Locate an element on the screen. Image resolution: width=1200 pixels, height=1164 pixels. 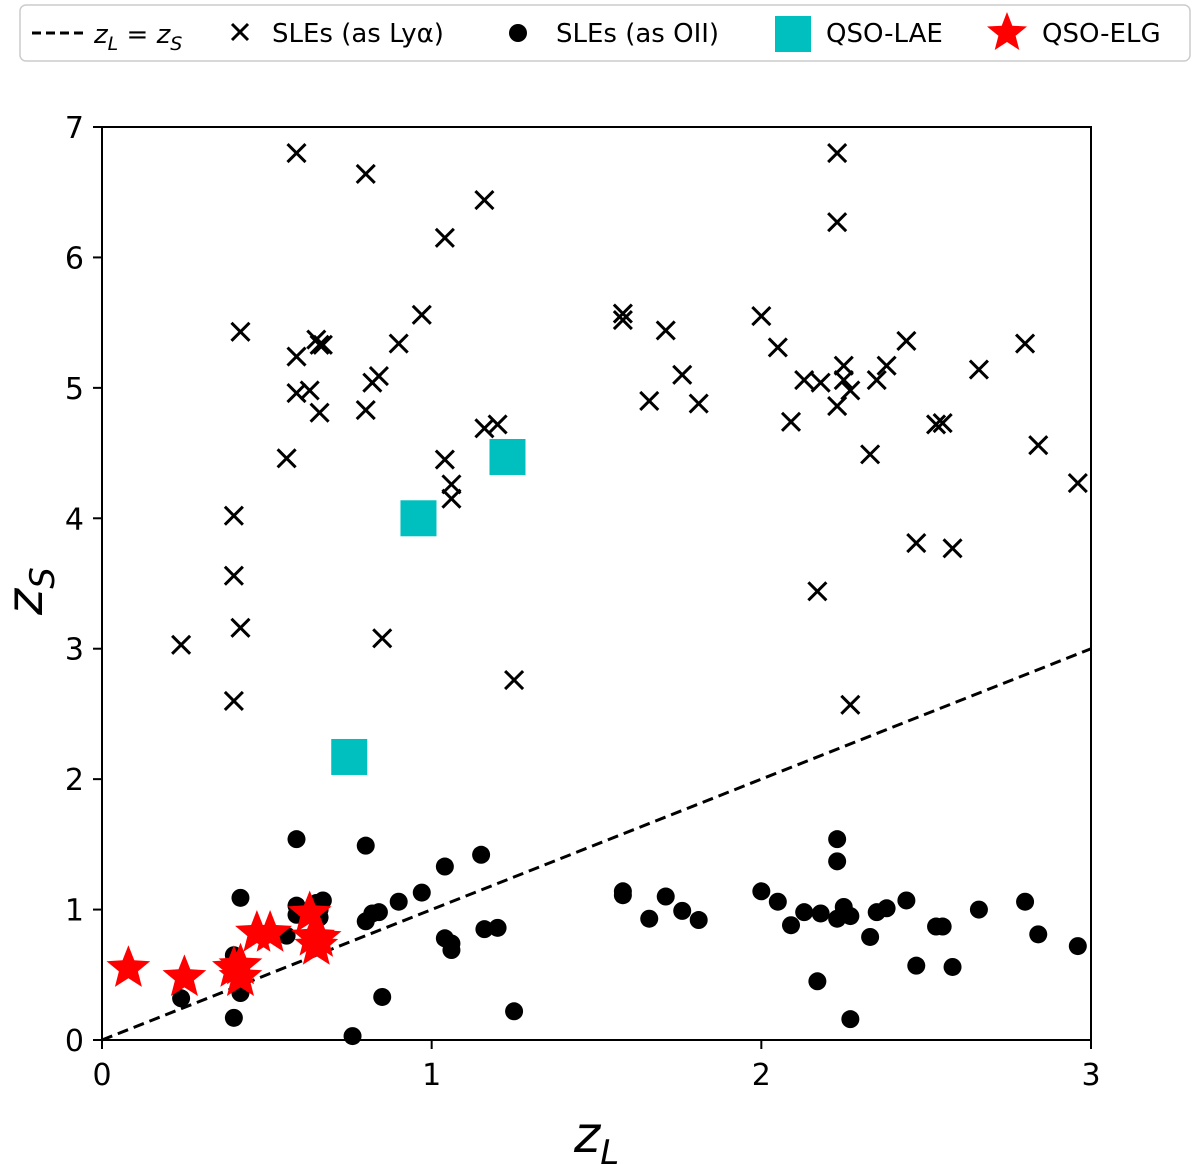
y-tick-label-5: 5 is located at coordinates (74, 389).